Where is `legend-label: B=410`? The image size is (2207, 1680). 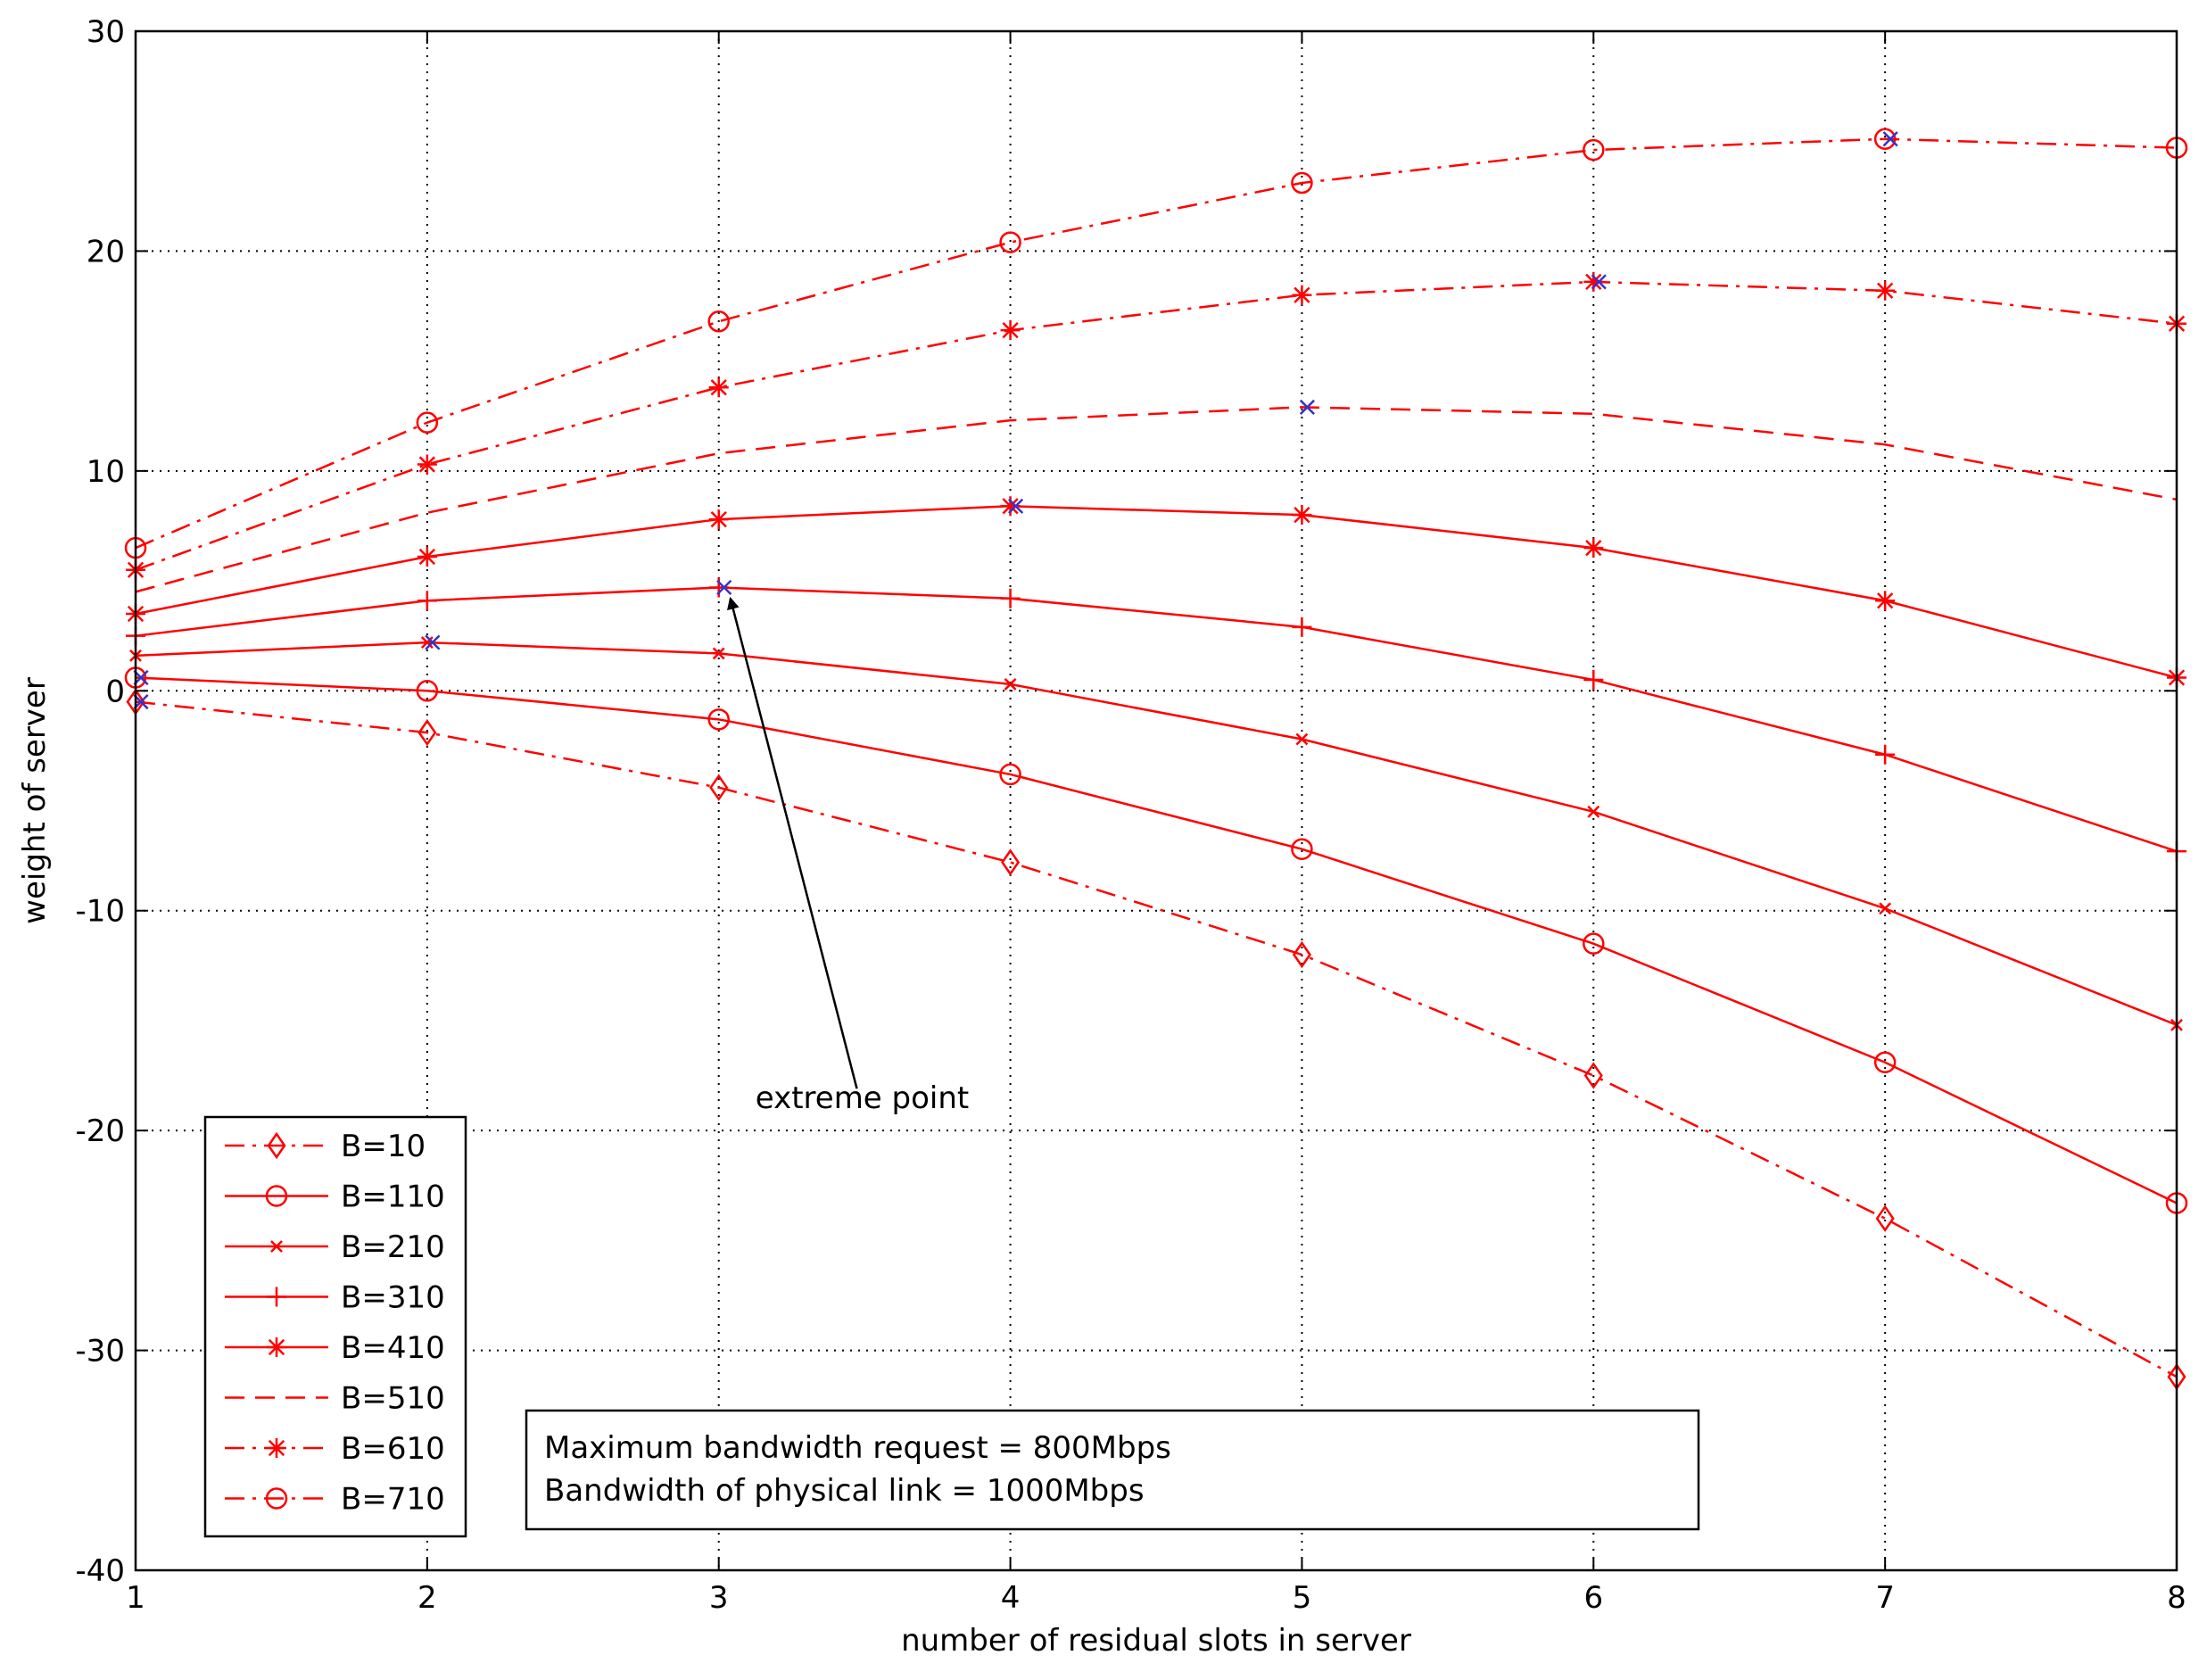
legend-label: B=410 is located at coordinates (393, 1348).